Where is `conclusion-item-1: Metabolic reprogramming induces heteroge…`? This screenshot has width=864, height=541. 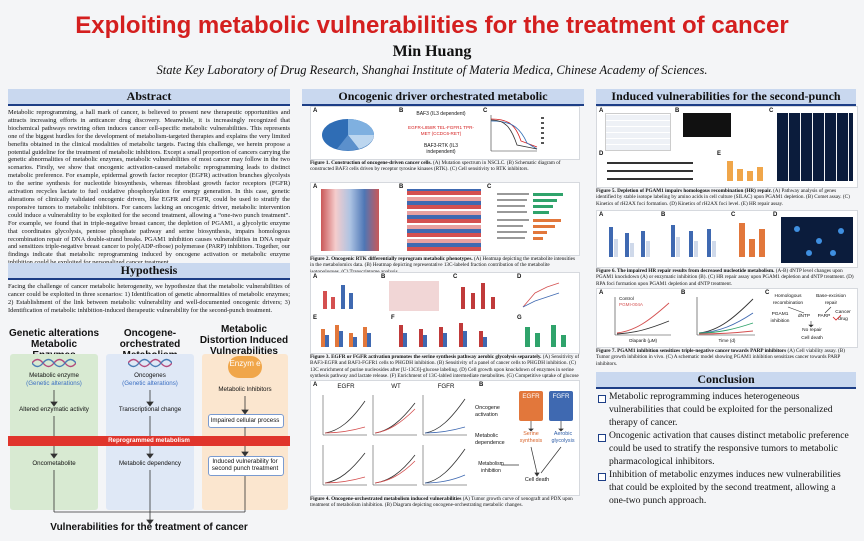 conclusion-item-1: Metabolic reprogramming induces heteroge… is located at coordinates (721, 409).